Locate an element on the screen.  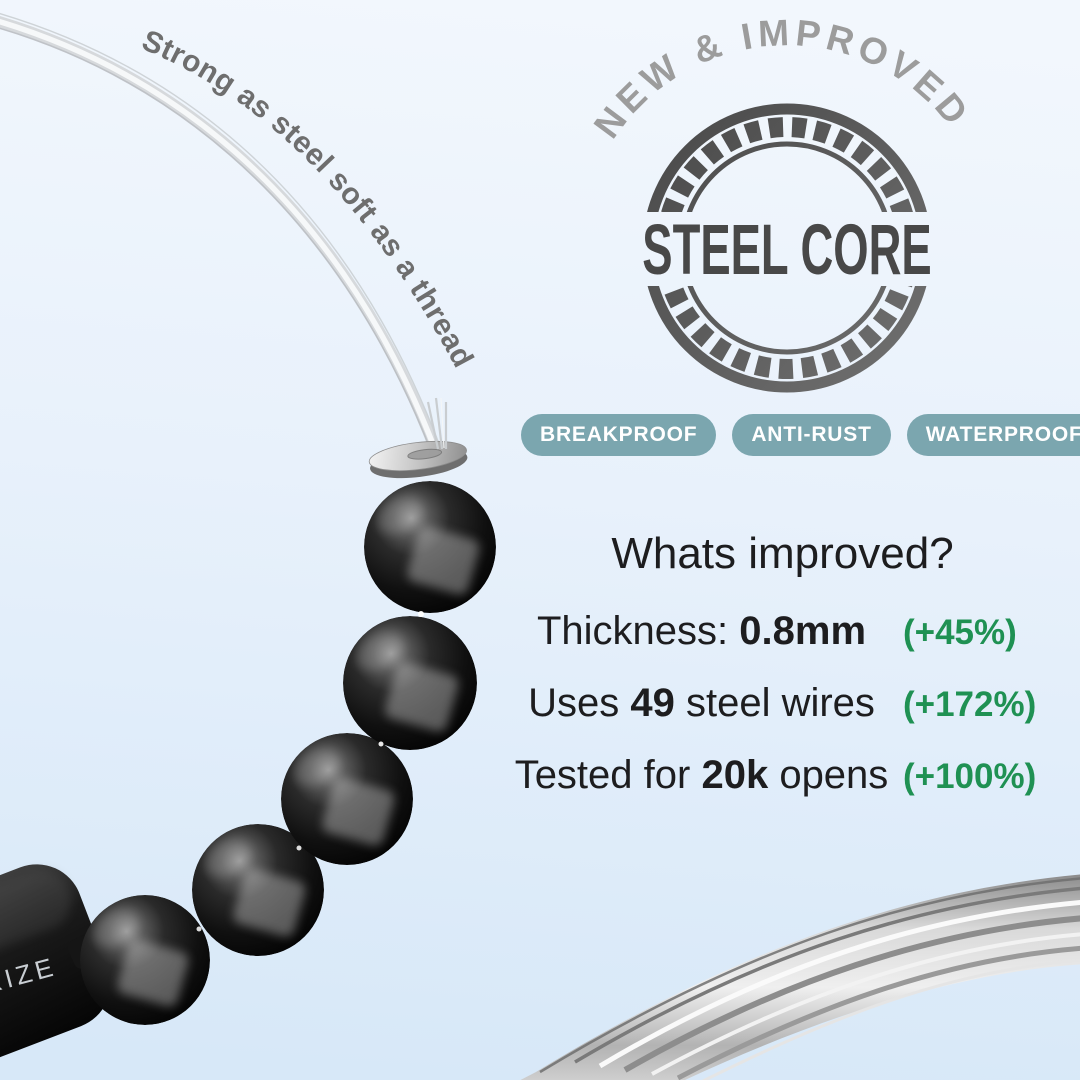
improvement-text: Tested for 20k opens is located at coordinates (701, 775).